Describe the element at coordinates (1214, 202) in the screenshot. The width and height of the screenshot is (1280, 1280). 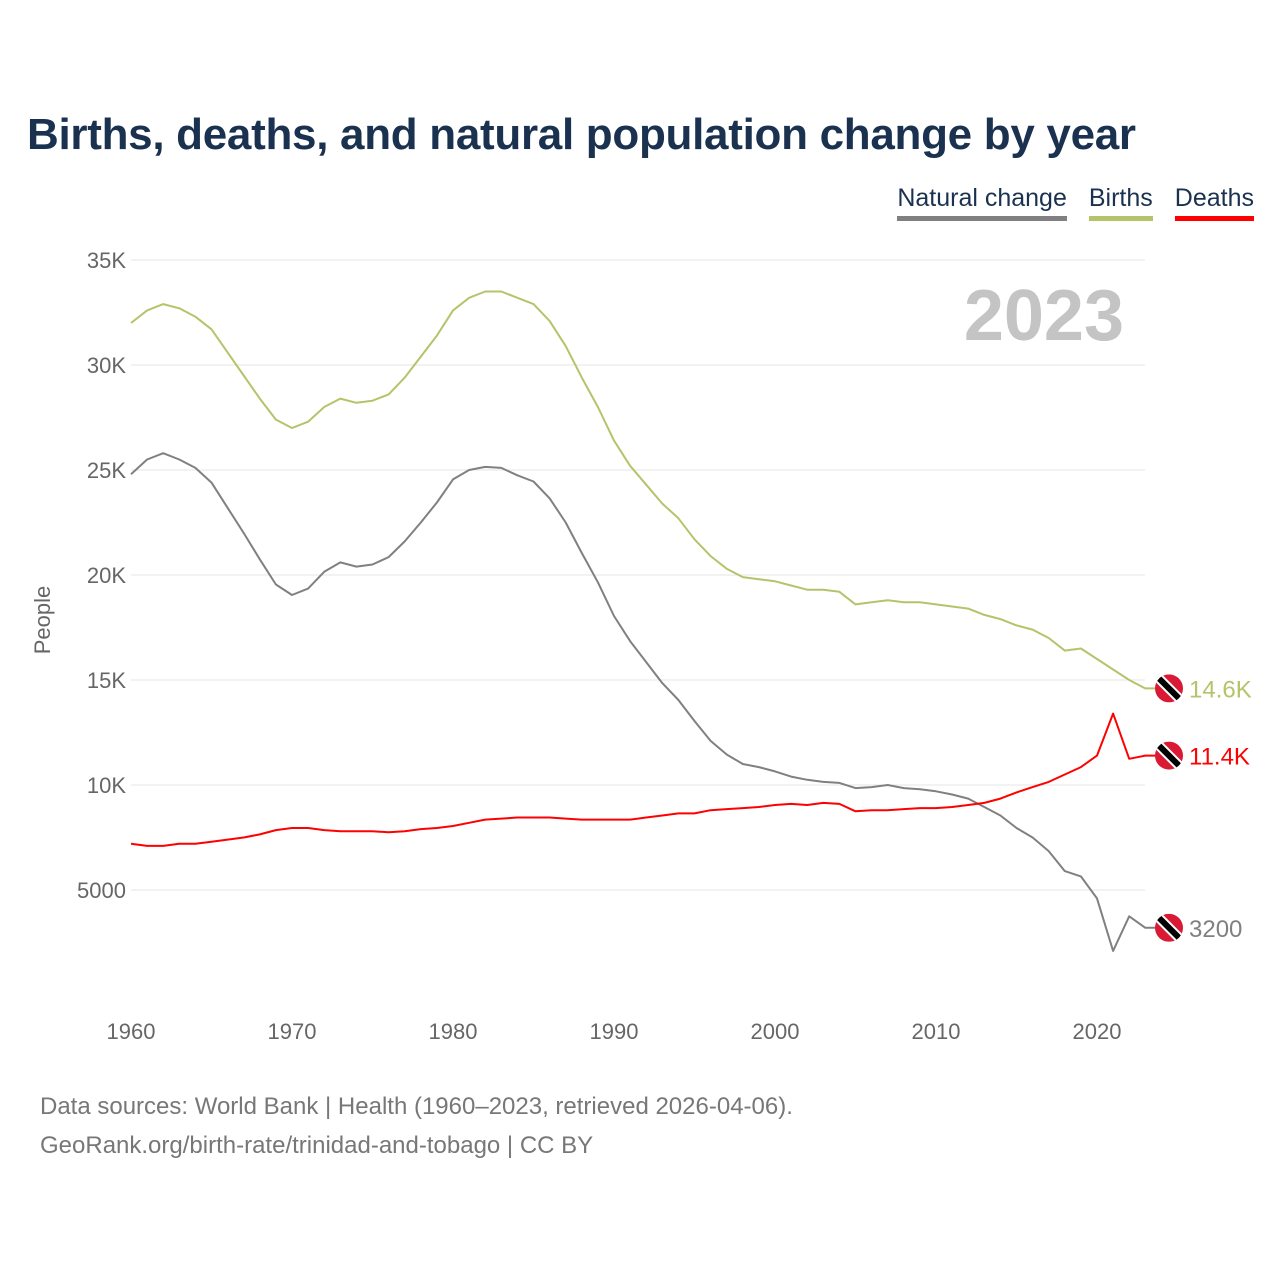
I see `legend-deaths: Deaths` at that location.